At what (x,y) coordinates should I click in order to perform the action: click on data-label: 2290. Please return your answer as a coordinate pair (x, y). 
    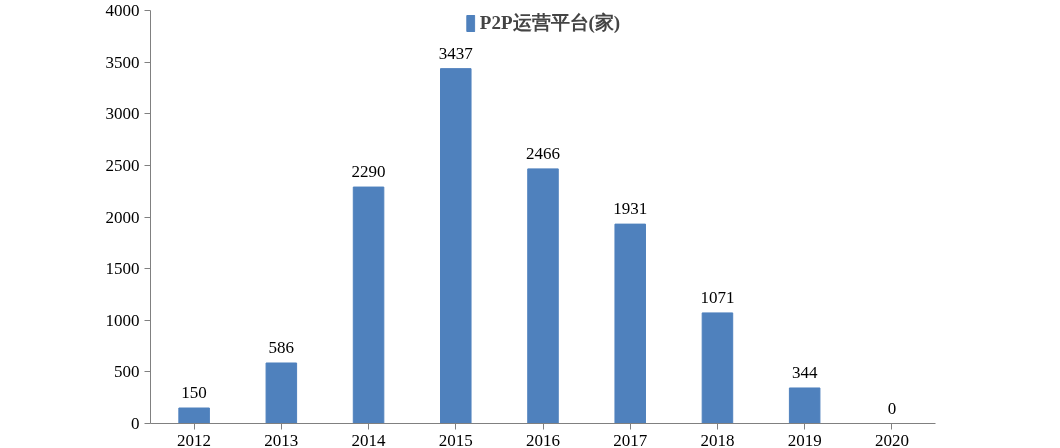
    Looking at the image, I should click on (368, 172).